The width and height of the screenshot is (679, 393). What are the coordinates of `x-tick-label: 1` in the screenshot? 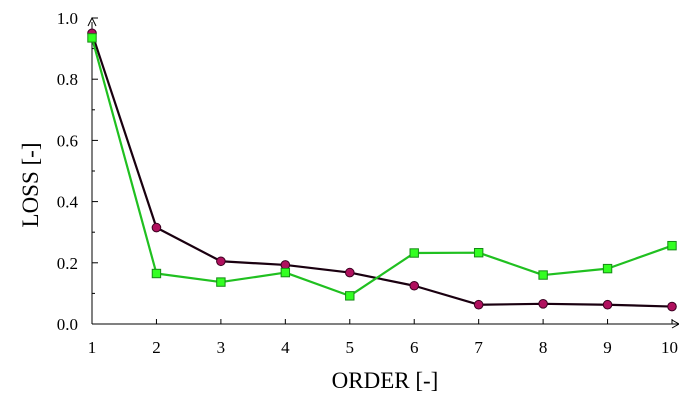 It's located at (92, 347).